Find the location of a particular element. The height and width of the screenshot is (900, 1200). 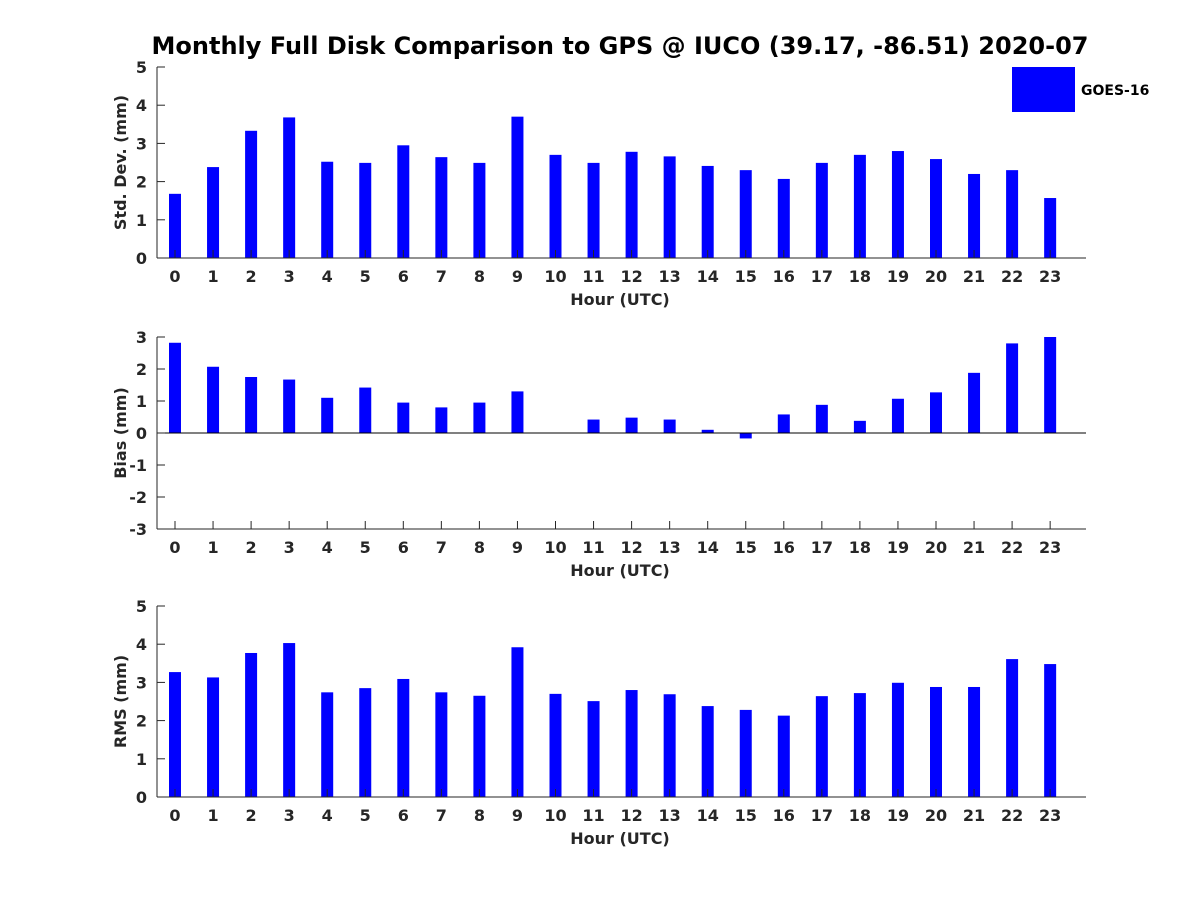

x-tick-label: 15 is located at coordinates (746, 815).